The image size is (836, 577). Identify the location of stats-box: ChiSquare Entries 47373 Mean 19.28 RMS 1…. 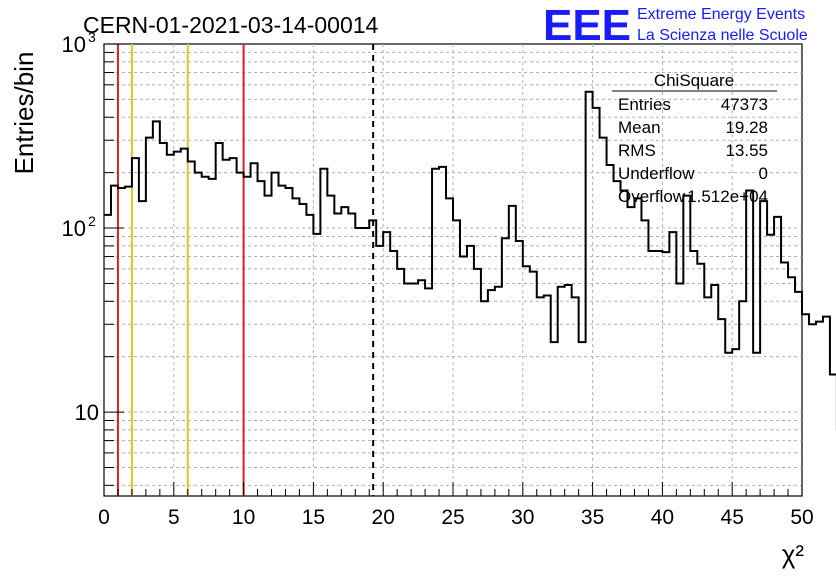
(694, 138).